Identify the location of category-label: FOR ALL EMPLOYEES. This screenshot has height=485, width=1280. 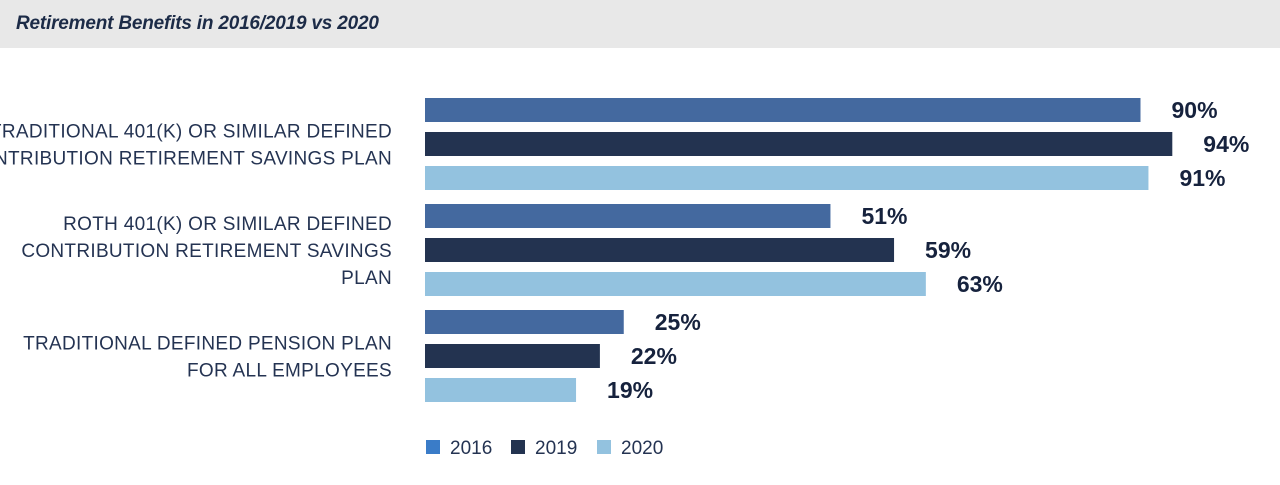
(289, 371).